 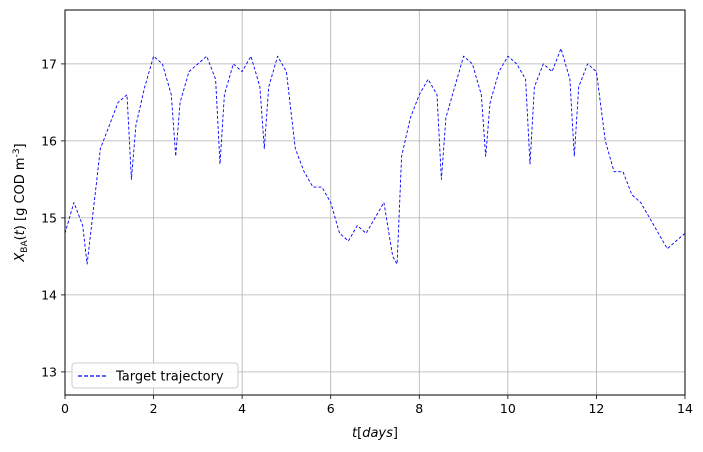 I want to click on x-tick-label: 14, so click(x=685, y=408).